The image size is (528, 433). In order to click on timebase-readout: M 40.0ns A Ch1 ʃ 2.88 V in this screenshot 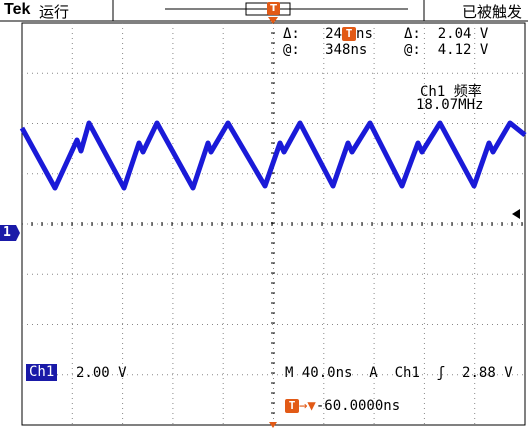, I will do `click(399, 373)`.